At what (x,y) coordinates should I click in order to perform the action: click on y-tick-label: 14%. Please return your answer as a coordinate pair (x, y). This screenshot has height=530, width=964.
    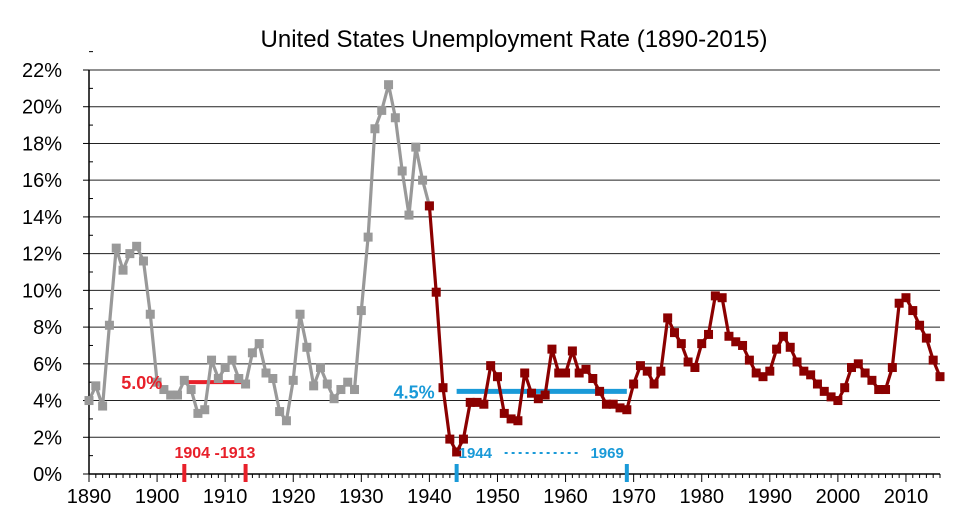
    Looking at the image, I should click on (42, 218).